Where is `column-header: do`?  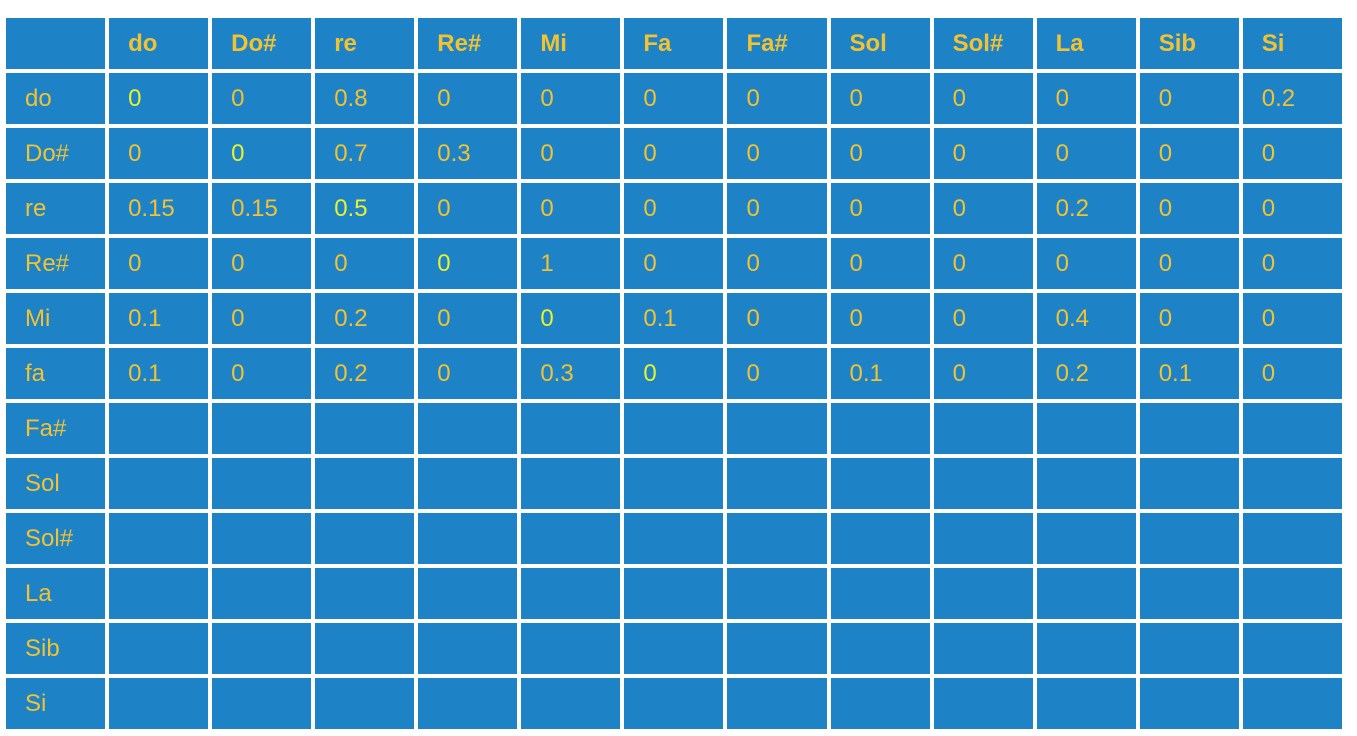 column-header: do is located at coordinates (159, 43).